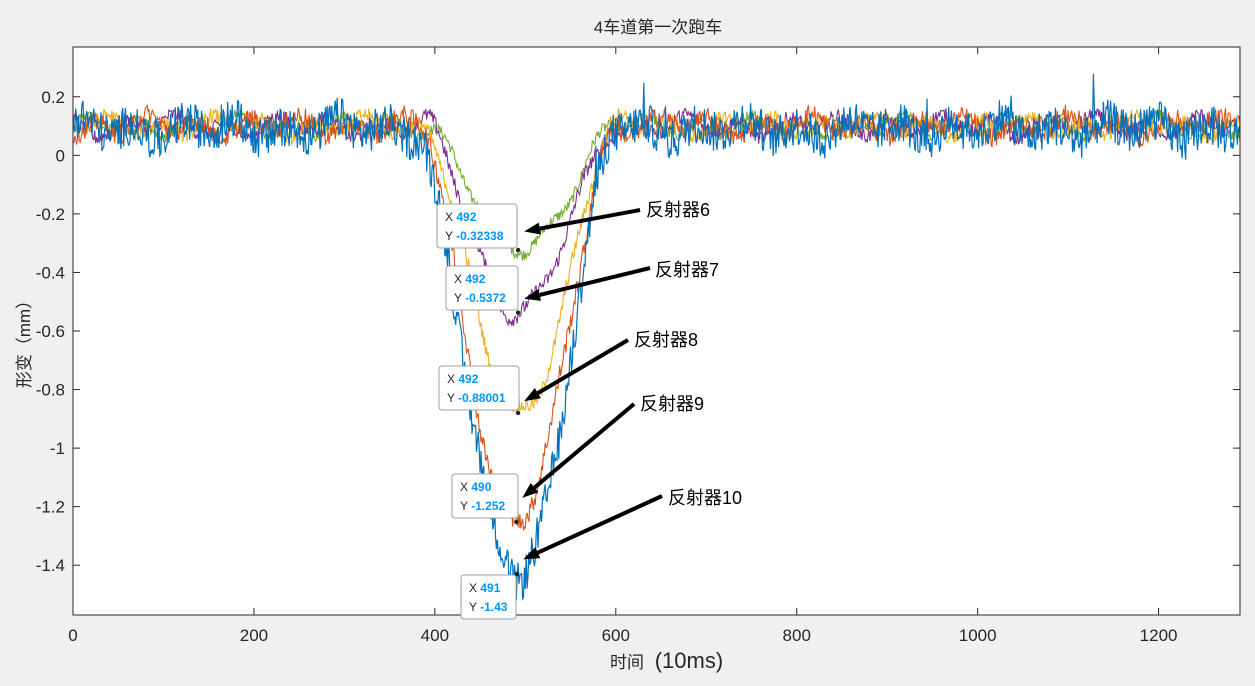 The height and width of the screenshot is (686, 1255). Describe the element at coordinates (1159, 635) in the screenshot. I see `x-tick-label: 1200` at that location.